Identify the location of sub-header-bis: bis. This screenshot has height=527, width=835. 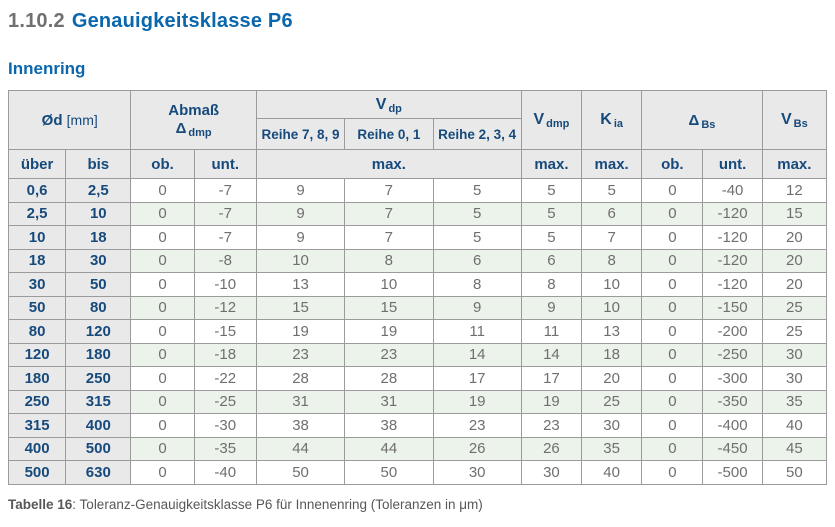
(98, 164).